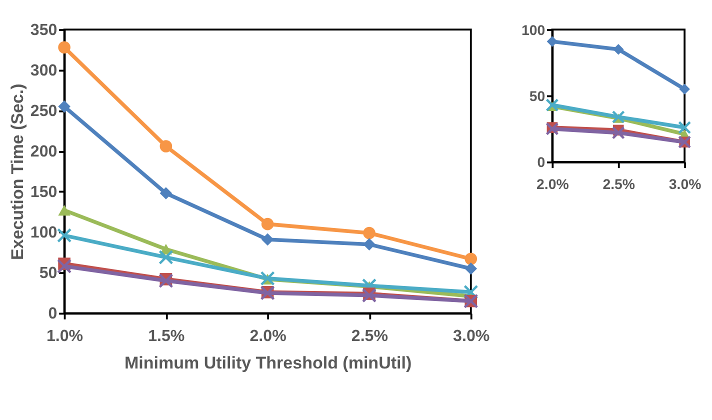  What do you see at coordinates (17, 172) in the screenshot?
I see `y-axis-title: Execution Time (Sec.)` at bounding box center [17, 172].